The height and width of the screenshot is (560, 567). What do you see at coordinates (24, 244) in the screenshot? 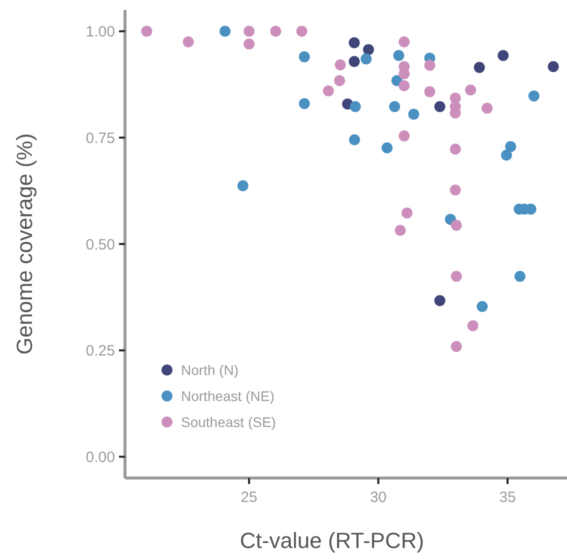
I see `y-axis-title: Genome coverage (%)` at bounding box center [24, 244].